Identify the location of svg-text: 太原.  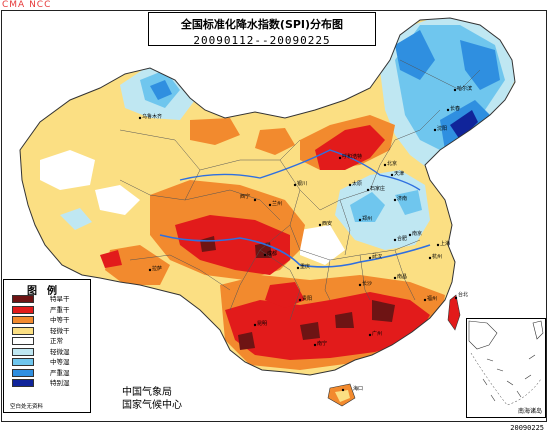
(357, 183).